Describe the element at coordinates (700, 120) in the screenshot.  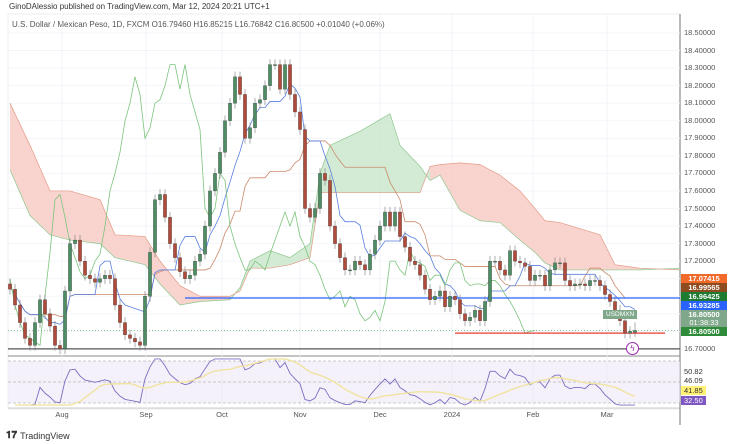
I see `price-tick-label: 18.00000` at that location.